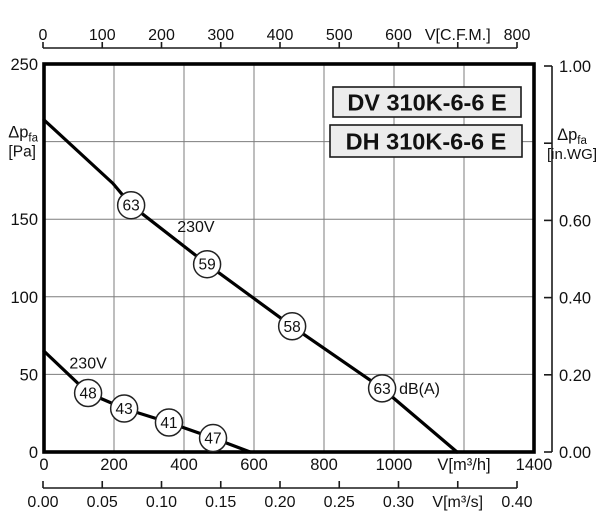  What do you see at coordinates (43, 465) in the screenshot?
I see `m3h-tick-label: 0` at bounding box center [43, 465].